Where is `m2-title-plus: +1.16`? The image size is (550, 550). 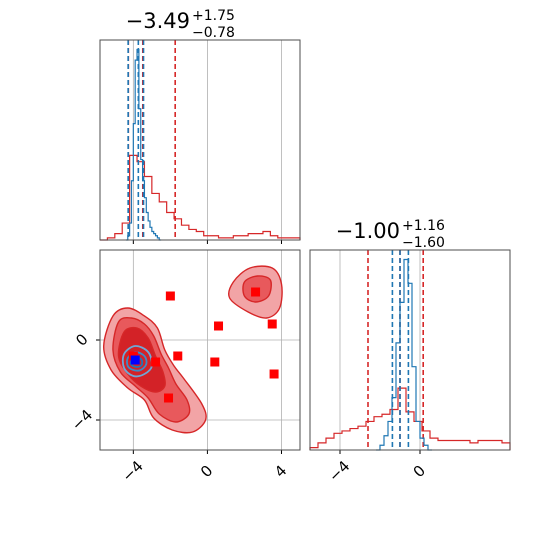 m2-title-plus: +1.16 is located at coordinates (423, 226).